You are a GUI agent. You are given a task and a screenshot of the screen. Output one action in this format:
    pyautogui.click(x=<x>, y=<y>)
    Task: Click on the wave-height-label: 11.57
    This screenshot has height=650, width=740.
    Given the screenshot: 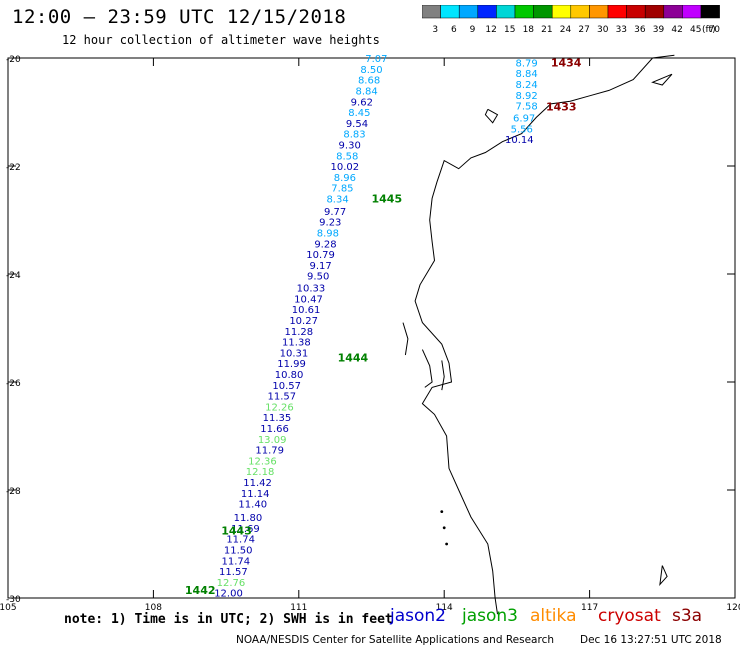 What is the action you would take?
    pyautogui.click(x=233, y=572)
    